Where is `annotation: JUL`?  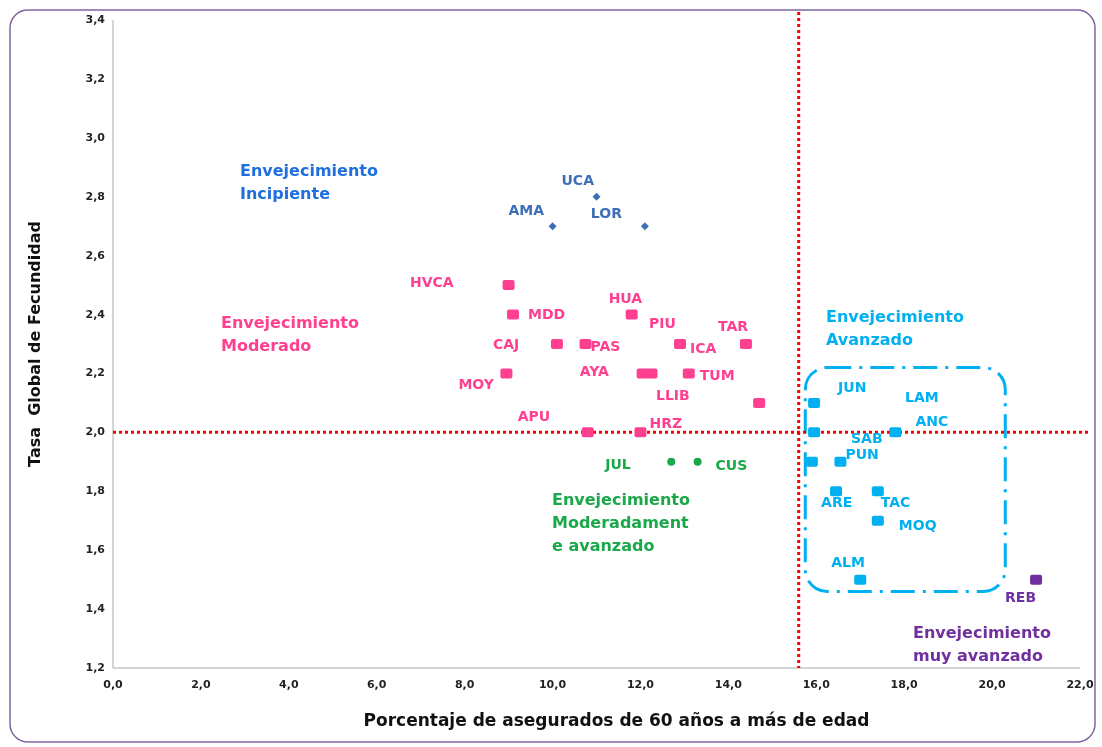
annotation: JUL is located at coordinates (617, 463).